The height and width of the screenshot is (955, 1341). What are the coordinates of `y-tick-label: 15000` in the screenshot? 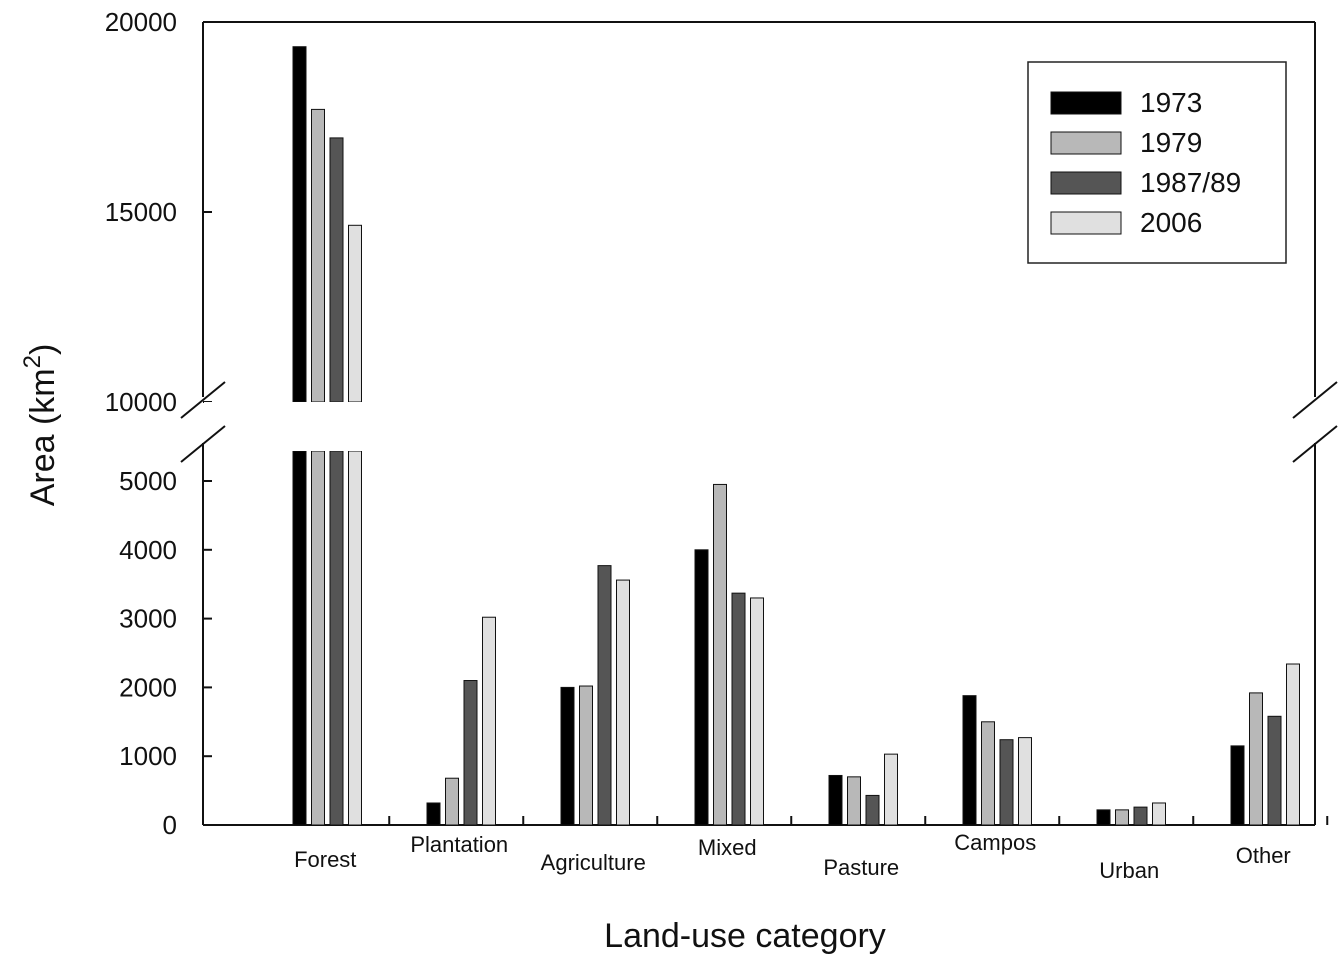 It's located at (141, 212).